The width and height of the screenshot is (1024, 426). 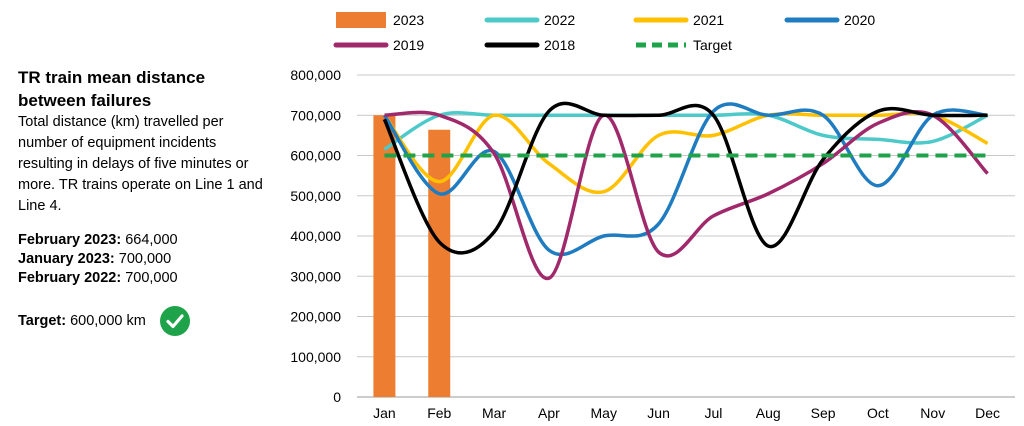 I want to click on y-tick-label: 700,000, so click(x=315, y=115).